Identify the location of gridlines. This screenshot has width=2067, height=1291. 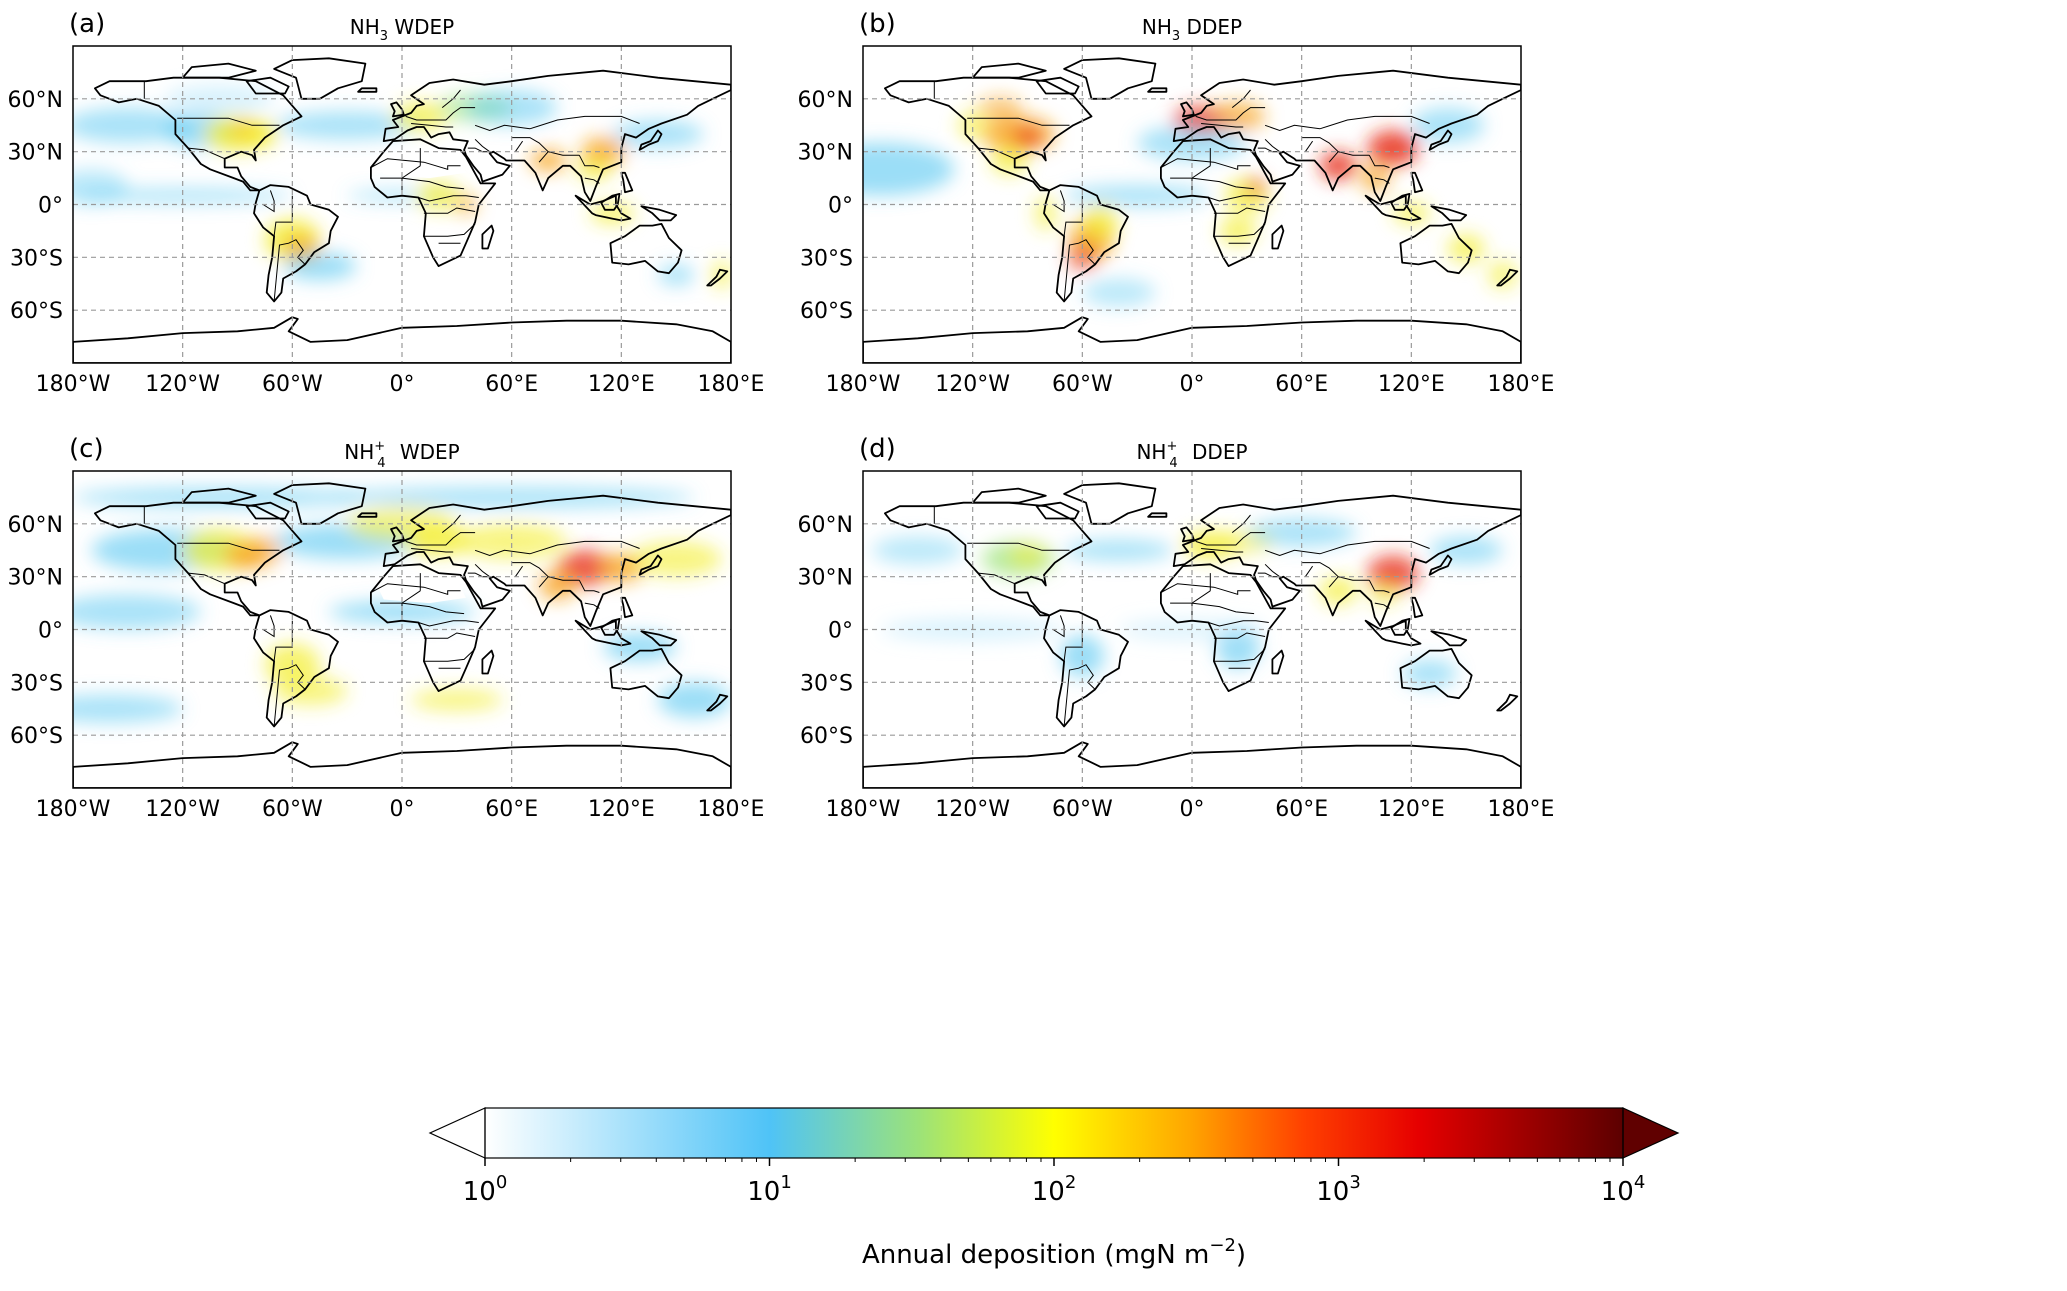
(1192, 204).